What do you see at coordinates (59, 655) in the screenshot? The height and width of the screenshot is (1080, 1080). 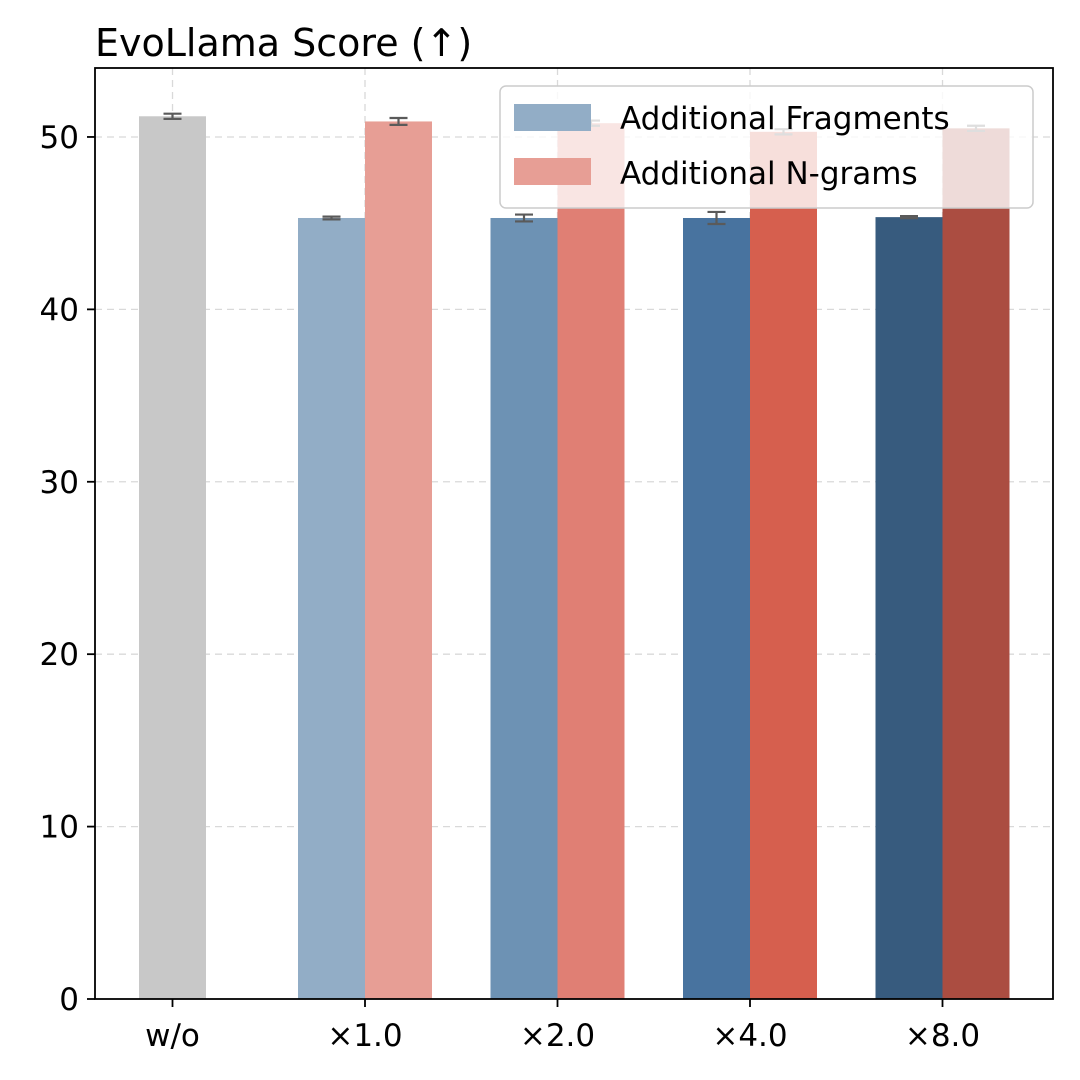 I see `y-tick-label-20: 20` at bounding box center [59, 655].